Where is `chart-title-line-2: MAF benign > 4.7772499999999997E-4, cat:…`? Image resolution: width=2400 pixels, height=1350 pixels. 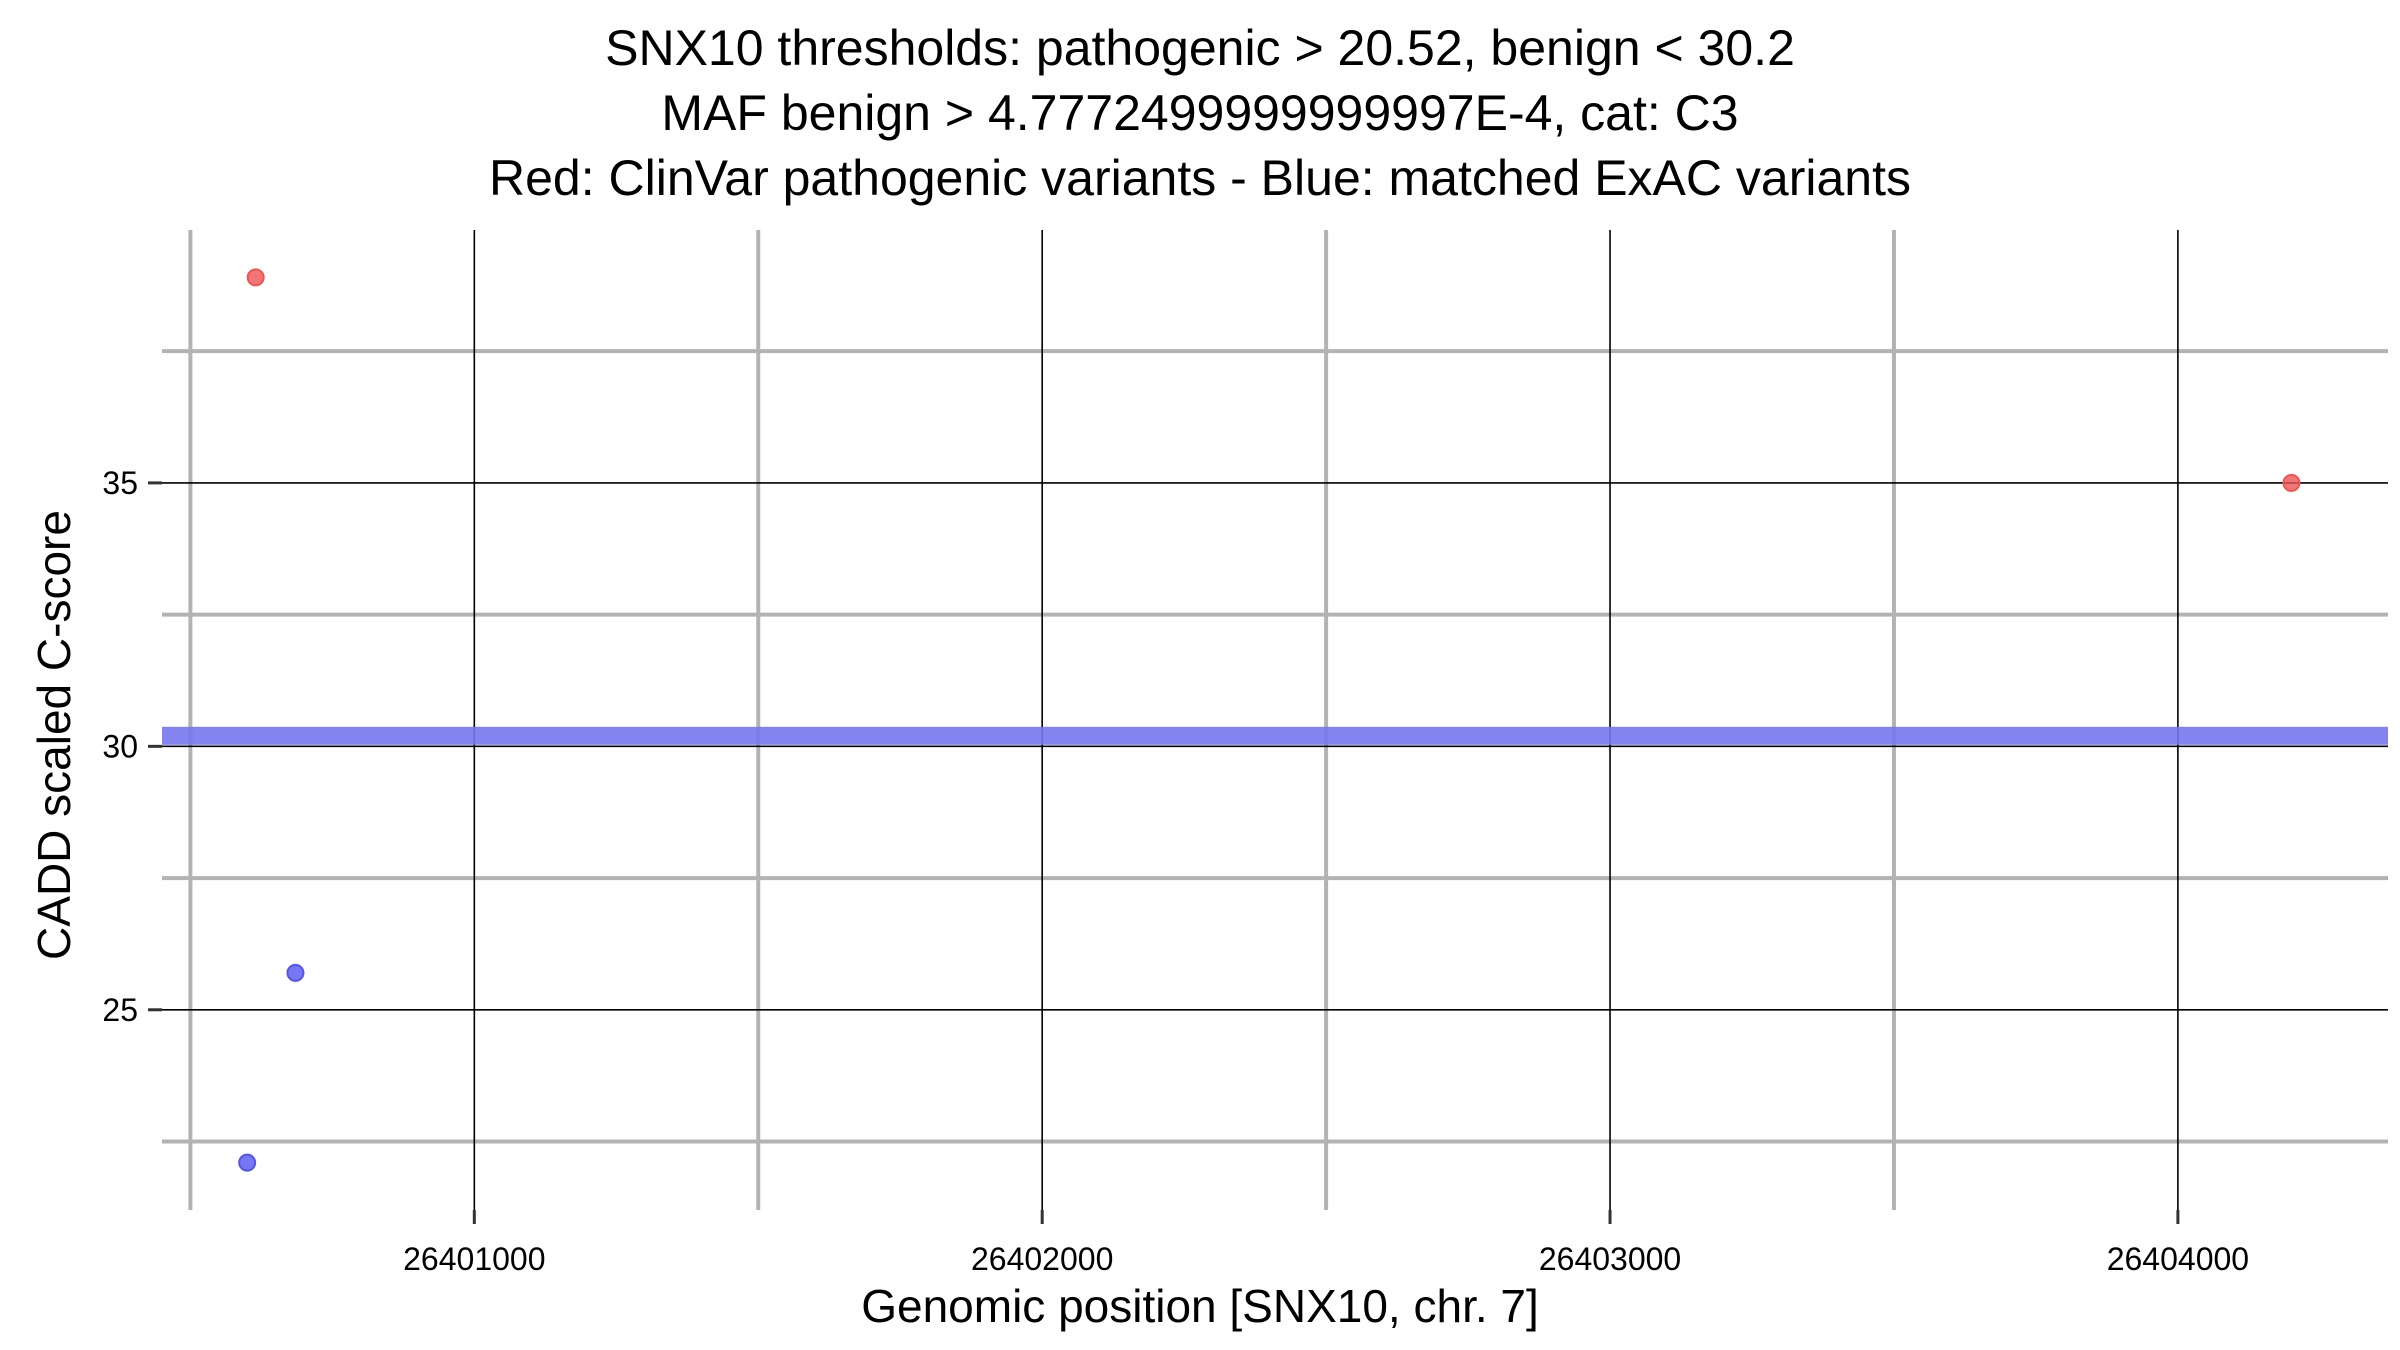 chart-title-line-2: MAF benign > 4.7772499999999997E-4, cat:… is located at coordinates (1200, 113).